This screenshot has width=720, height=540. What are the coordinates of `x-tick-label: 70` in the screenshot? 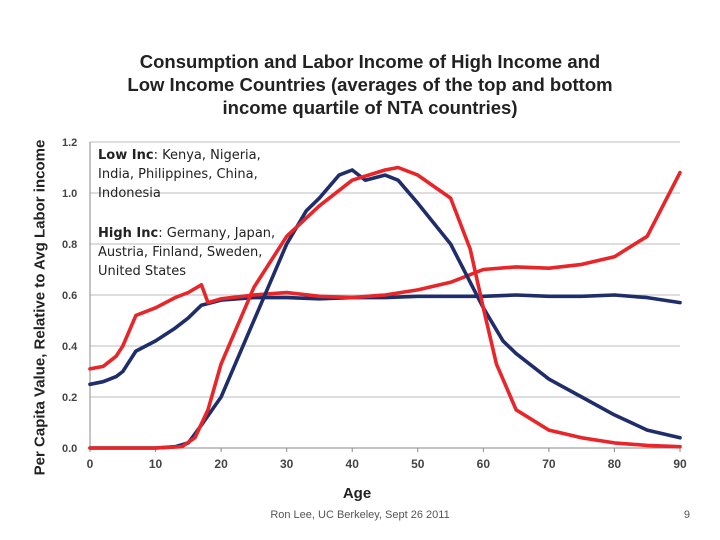 It's located at (549, 464).